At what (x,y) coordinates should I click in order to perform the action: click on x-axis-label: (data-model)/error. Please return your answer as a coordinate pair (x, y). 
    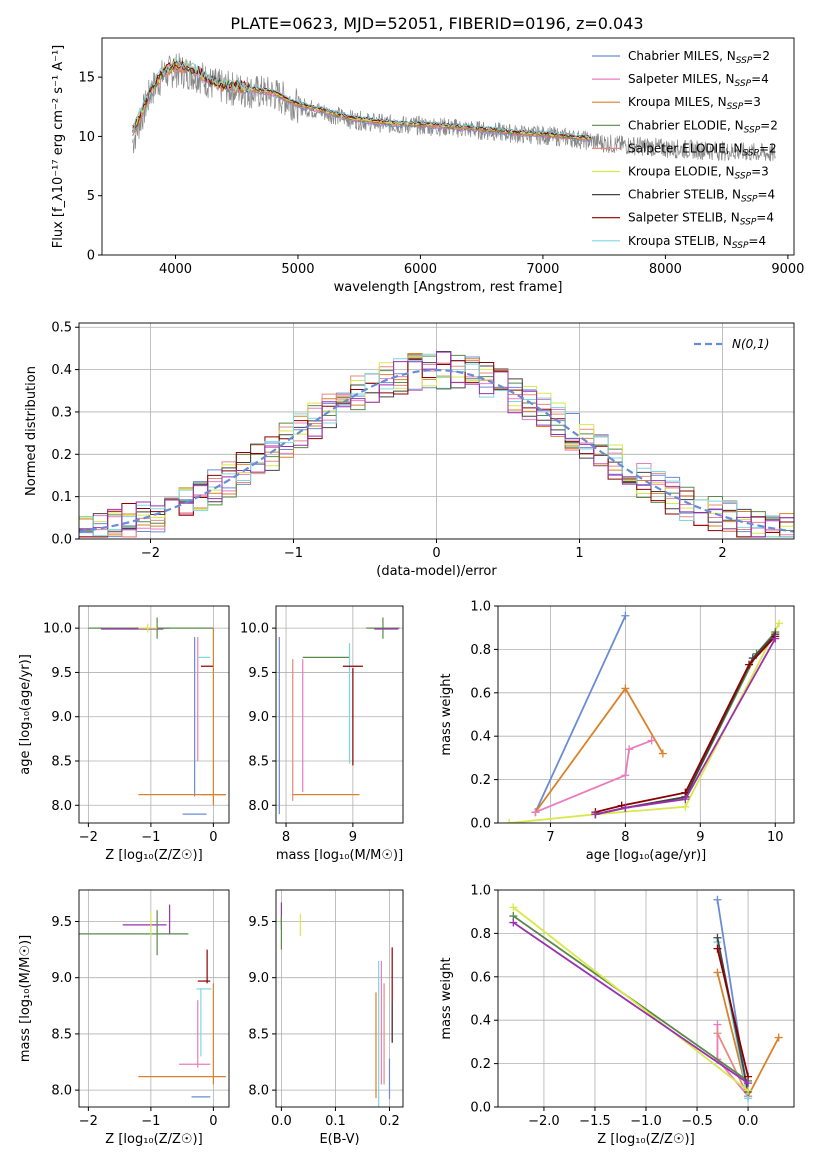
    Looking at the image, I should click on (436, 571).